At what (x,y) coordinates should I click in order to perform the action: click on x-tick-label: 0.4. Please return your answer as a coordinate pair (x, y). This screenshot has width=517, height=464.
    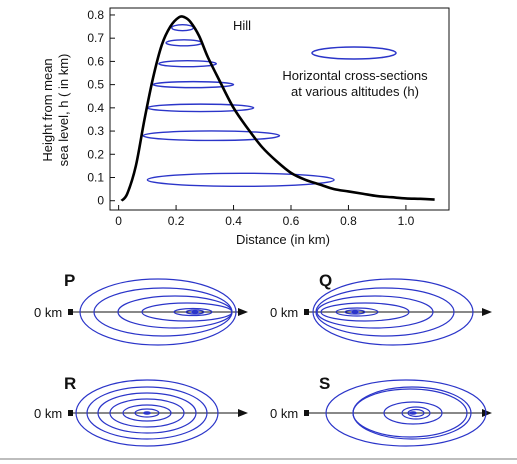
    Looking at the image, I should click on (233, 221).